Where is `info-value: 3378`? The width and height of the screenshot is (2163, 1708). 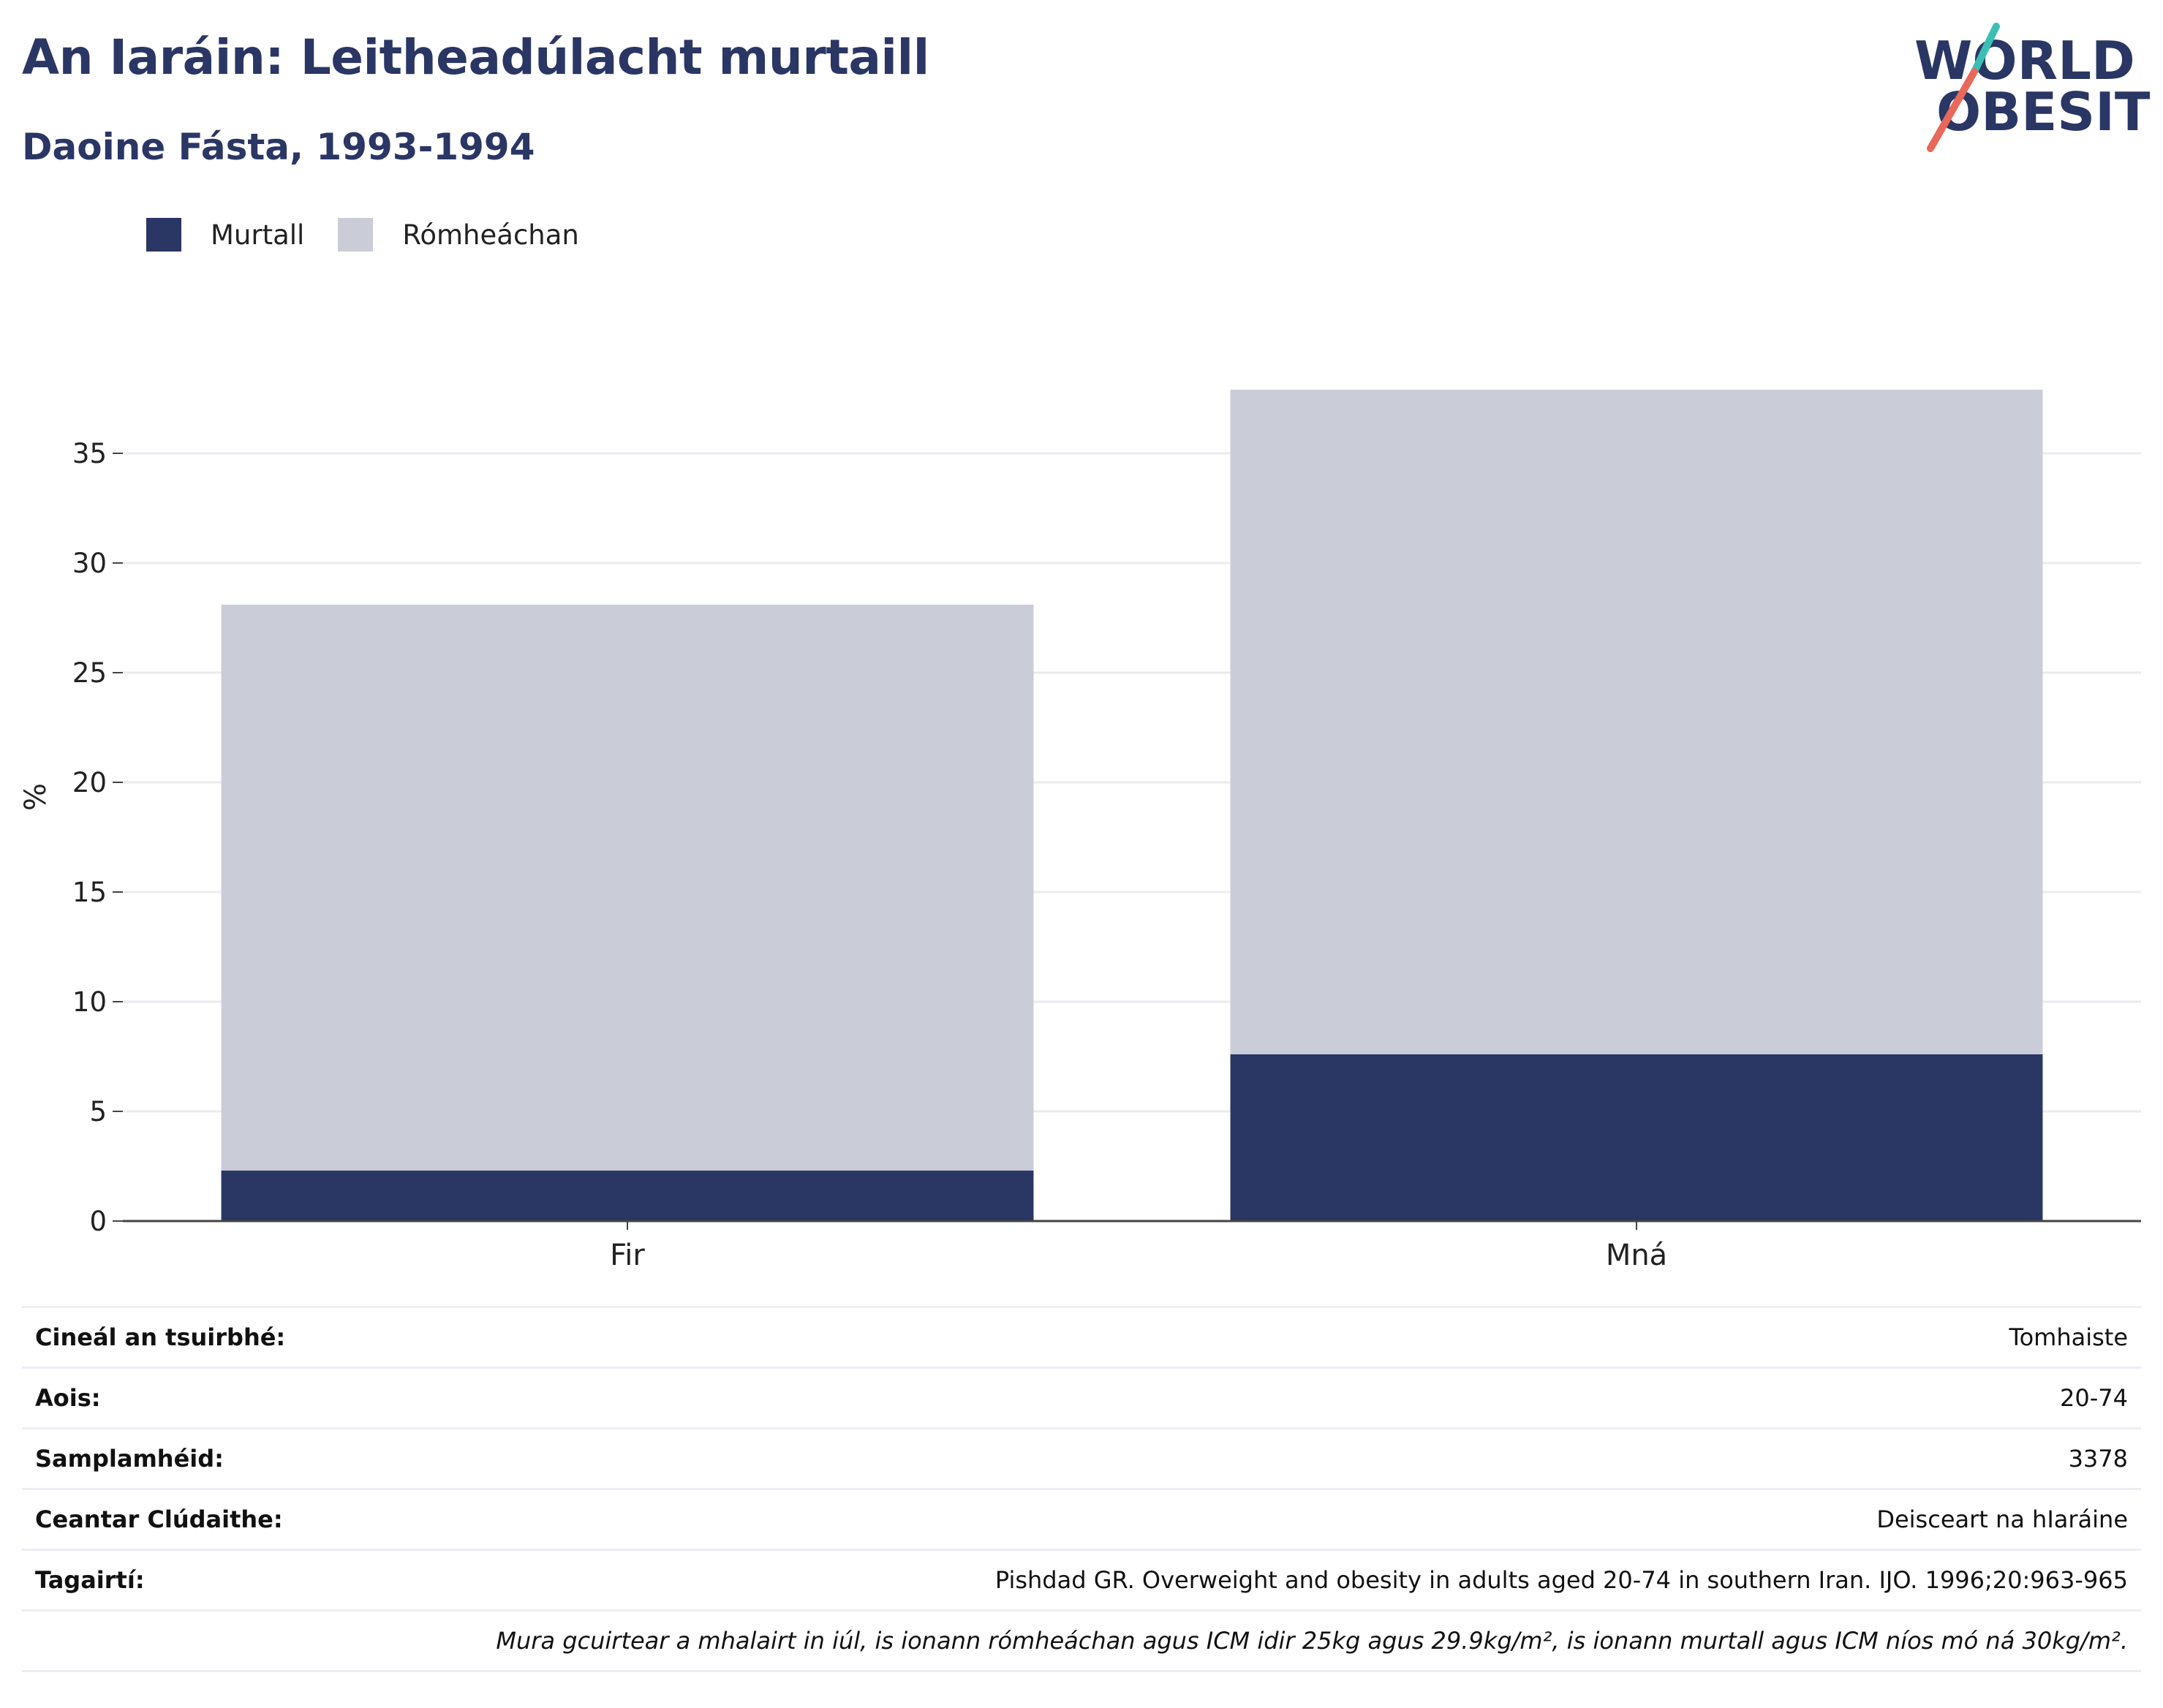
info-value: 3378 is located at coordinates (1286, 1458).